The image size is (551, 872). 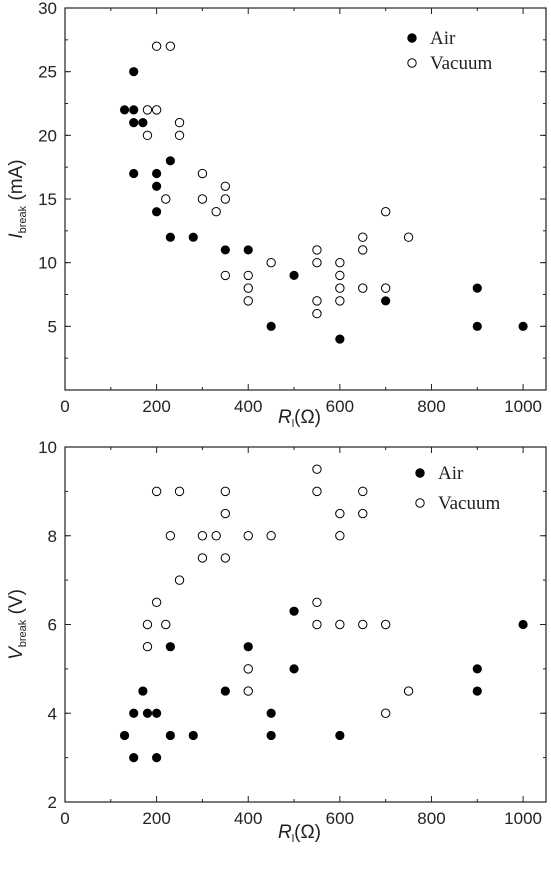 I want to click on x-tick-label: 200, so click(x=156, y=406).